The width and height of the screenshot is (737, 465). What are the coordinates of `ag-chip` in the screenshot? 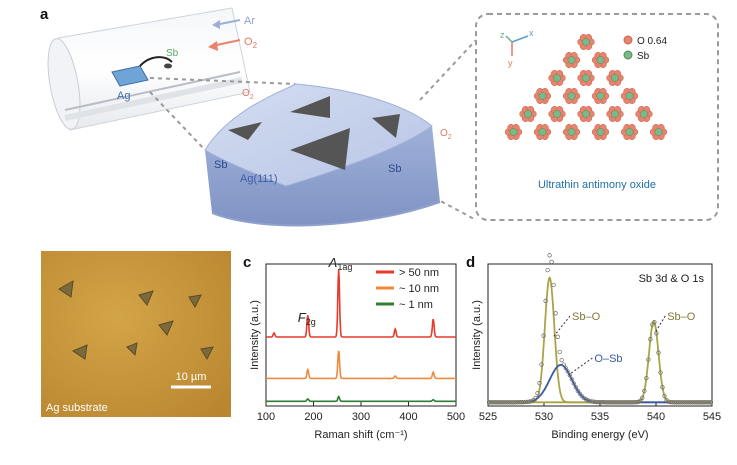 It's located at (142, 71).